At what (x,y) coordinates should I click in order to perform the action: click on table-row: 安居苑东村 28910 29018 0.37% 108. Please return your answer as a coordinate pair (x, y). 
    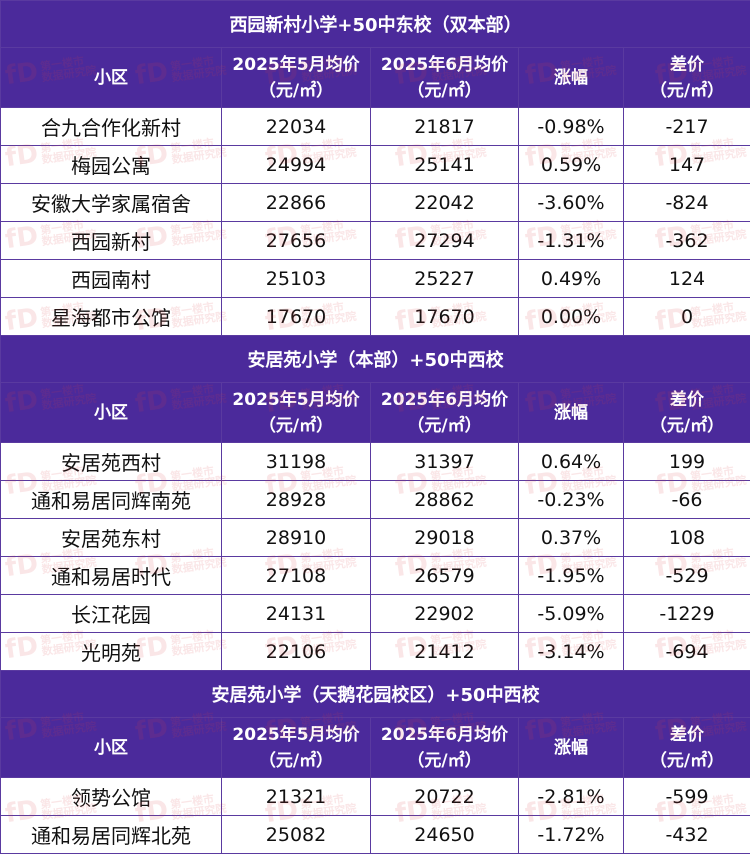
    Looking at the image, I should click on (375, 537).